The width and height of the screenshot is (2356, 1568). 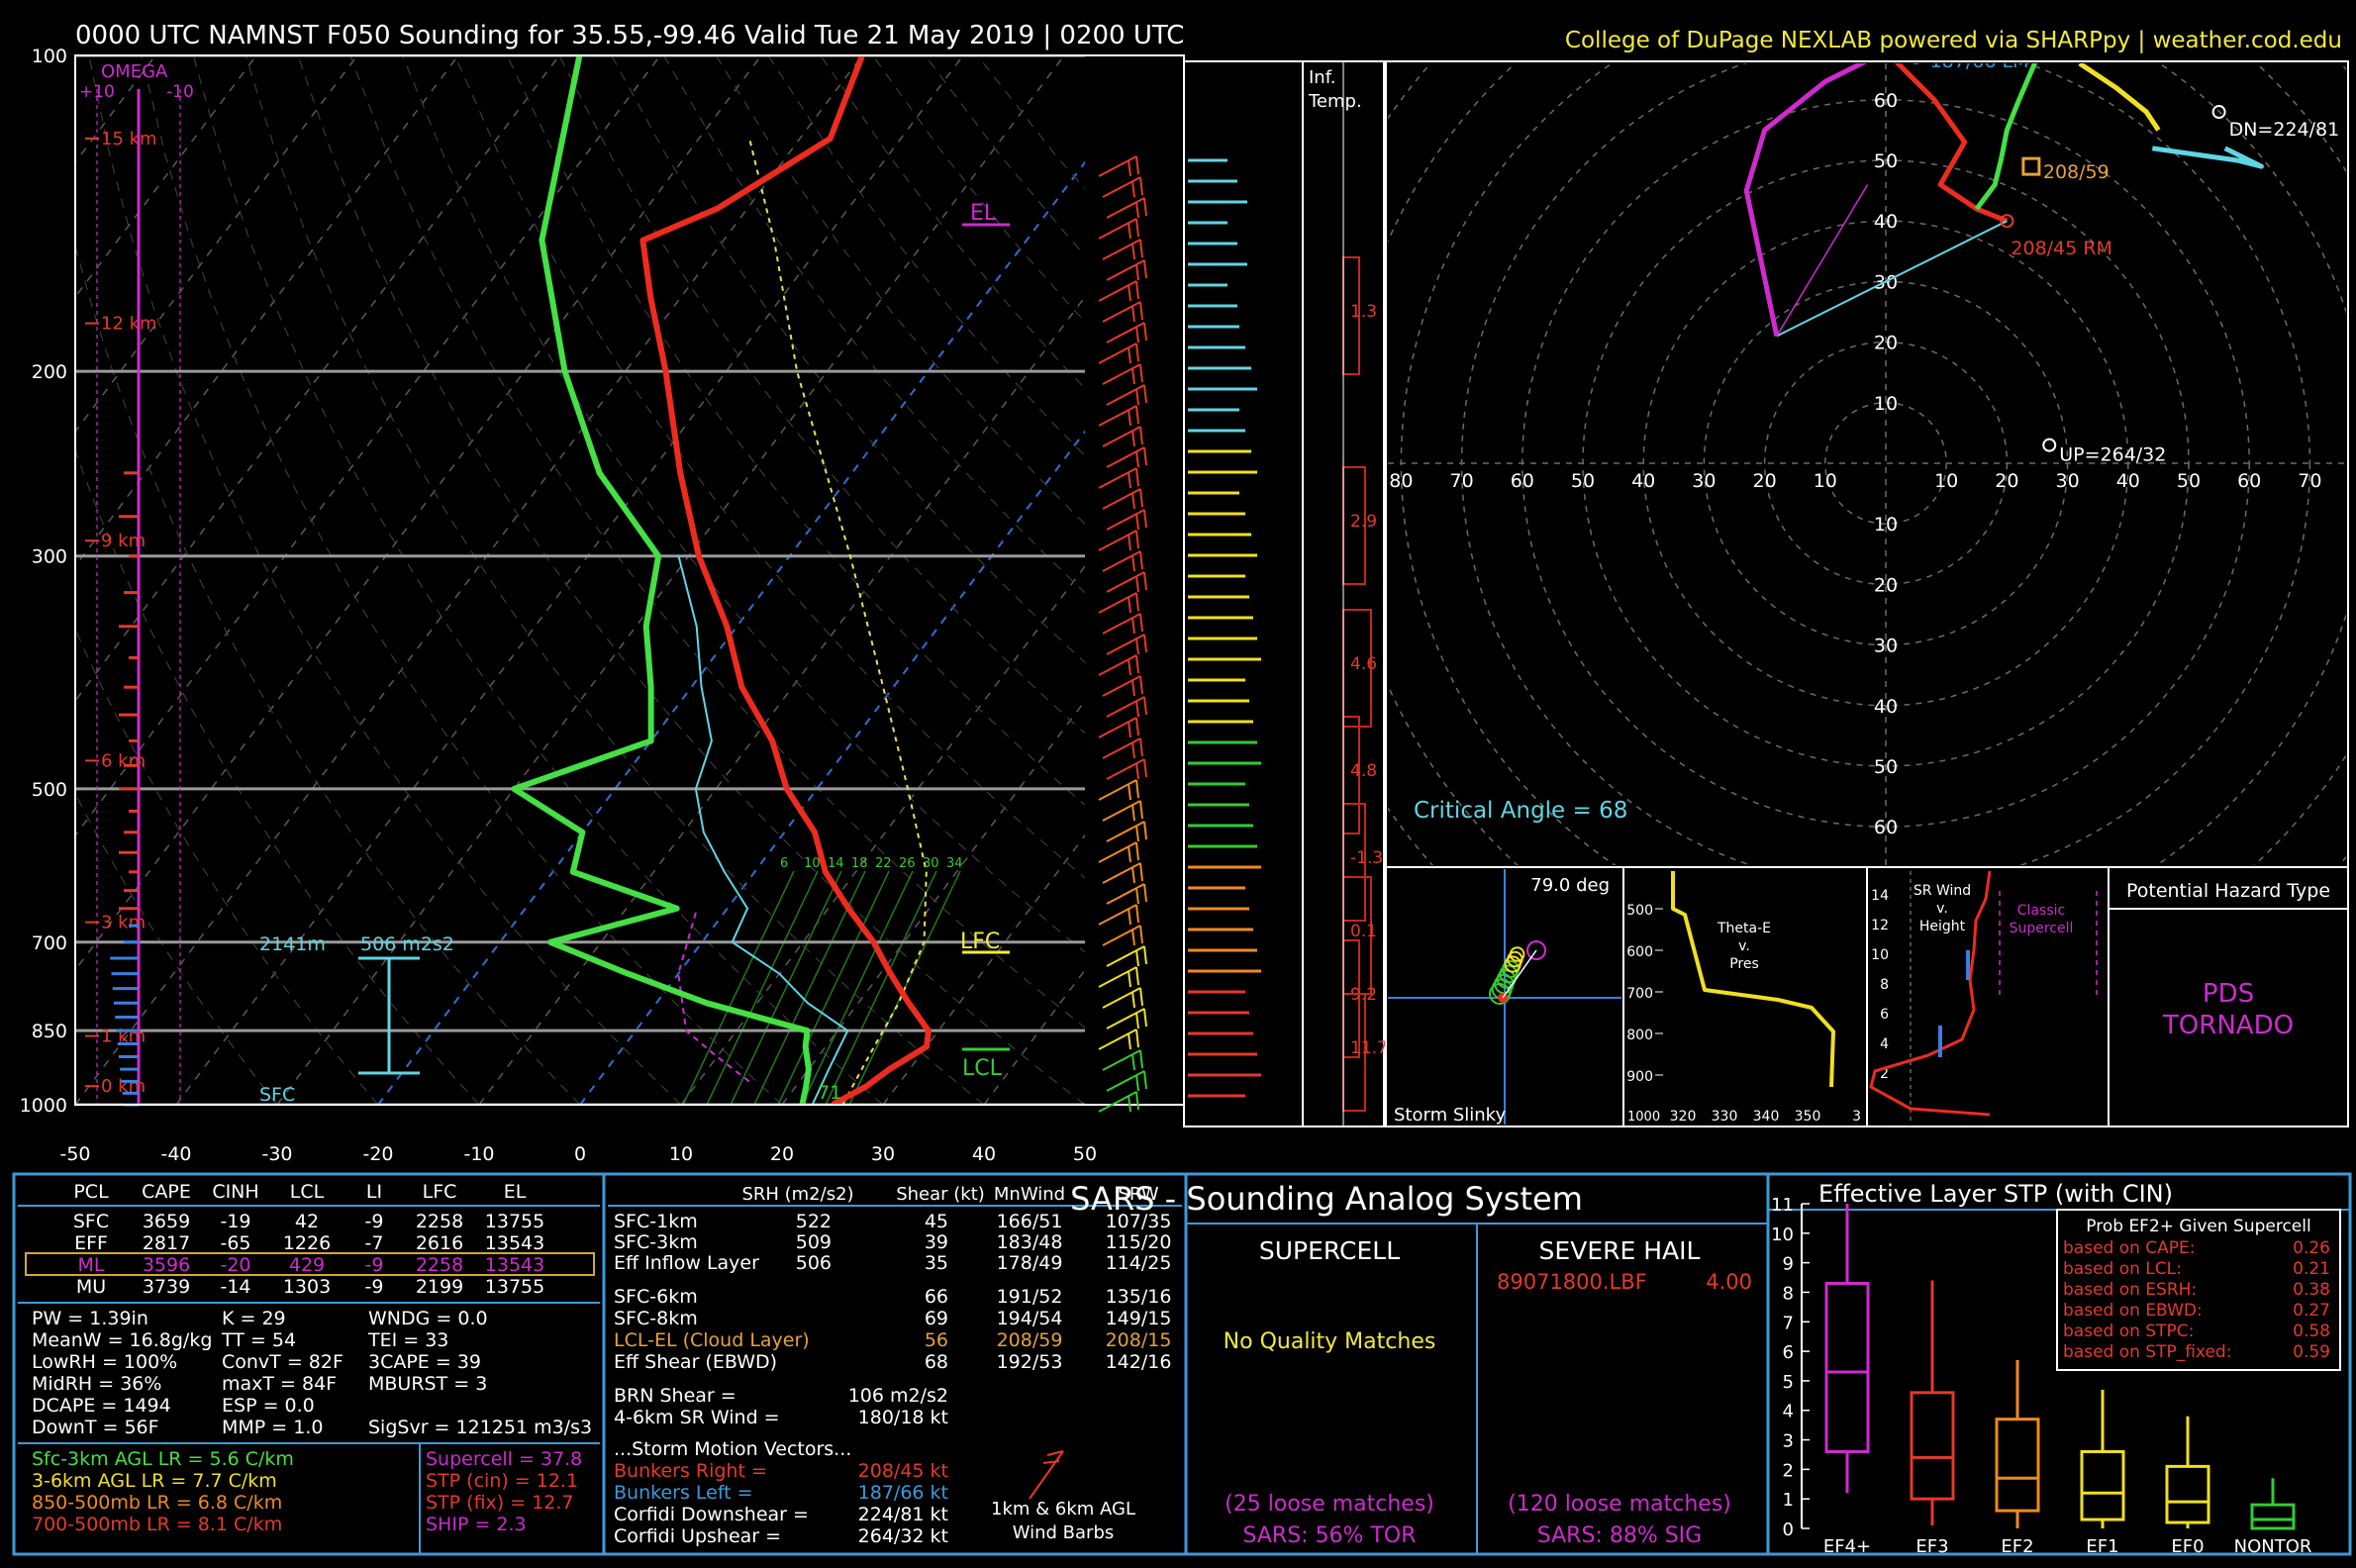 What do you see at coordinates (937, 1362) in the screenshot?
I see `kin-shear: 68` at bounding box center [937, 1362].